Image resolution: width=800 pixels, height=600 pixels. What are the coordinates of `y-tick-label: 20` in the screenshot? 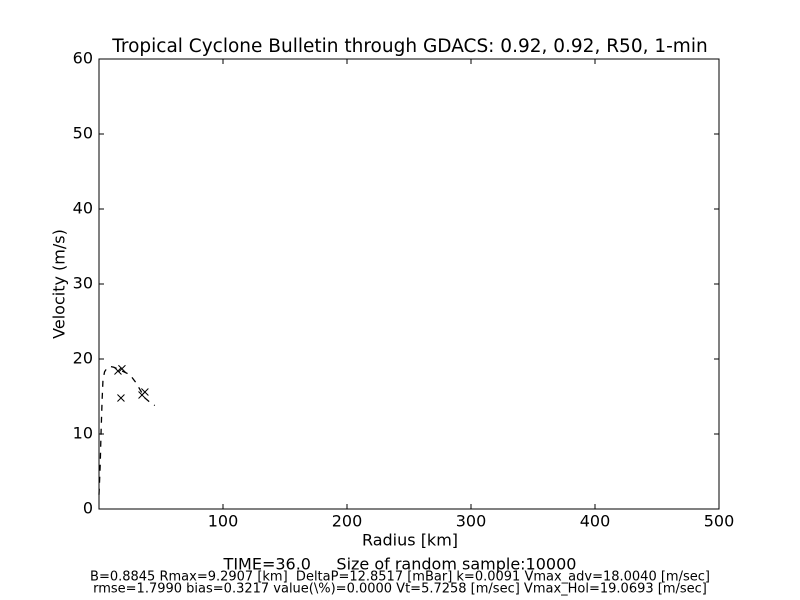 It's located at (83, 358).